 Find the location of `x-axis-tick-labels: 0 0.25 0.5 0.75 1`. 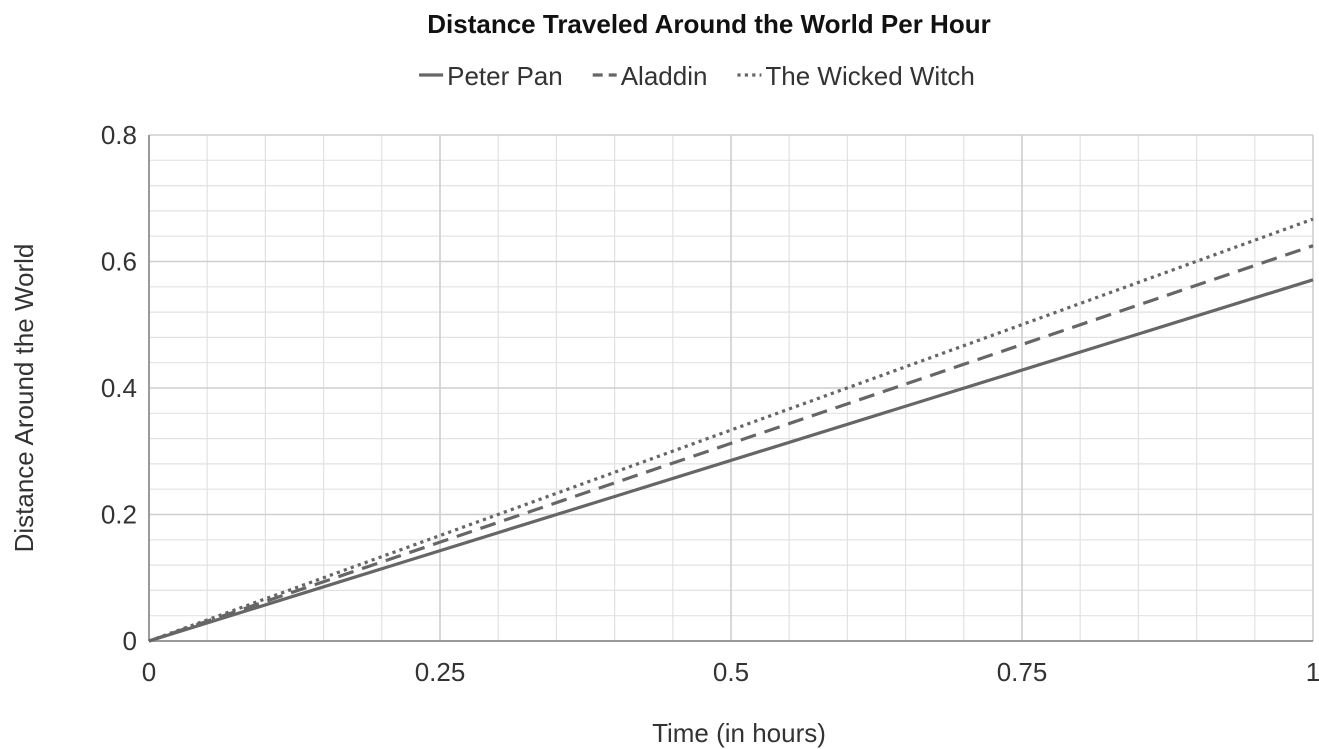

x-axis-tick-labels: 0 0.25 0.5 0.75 1 is located at coordinates (730, 672).